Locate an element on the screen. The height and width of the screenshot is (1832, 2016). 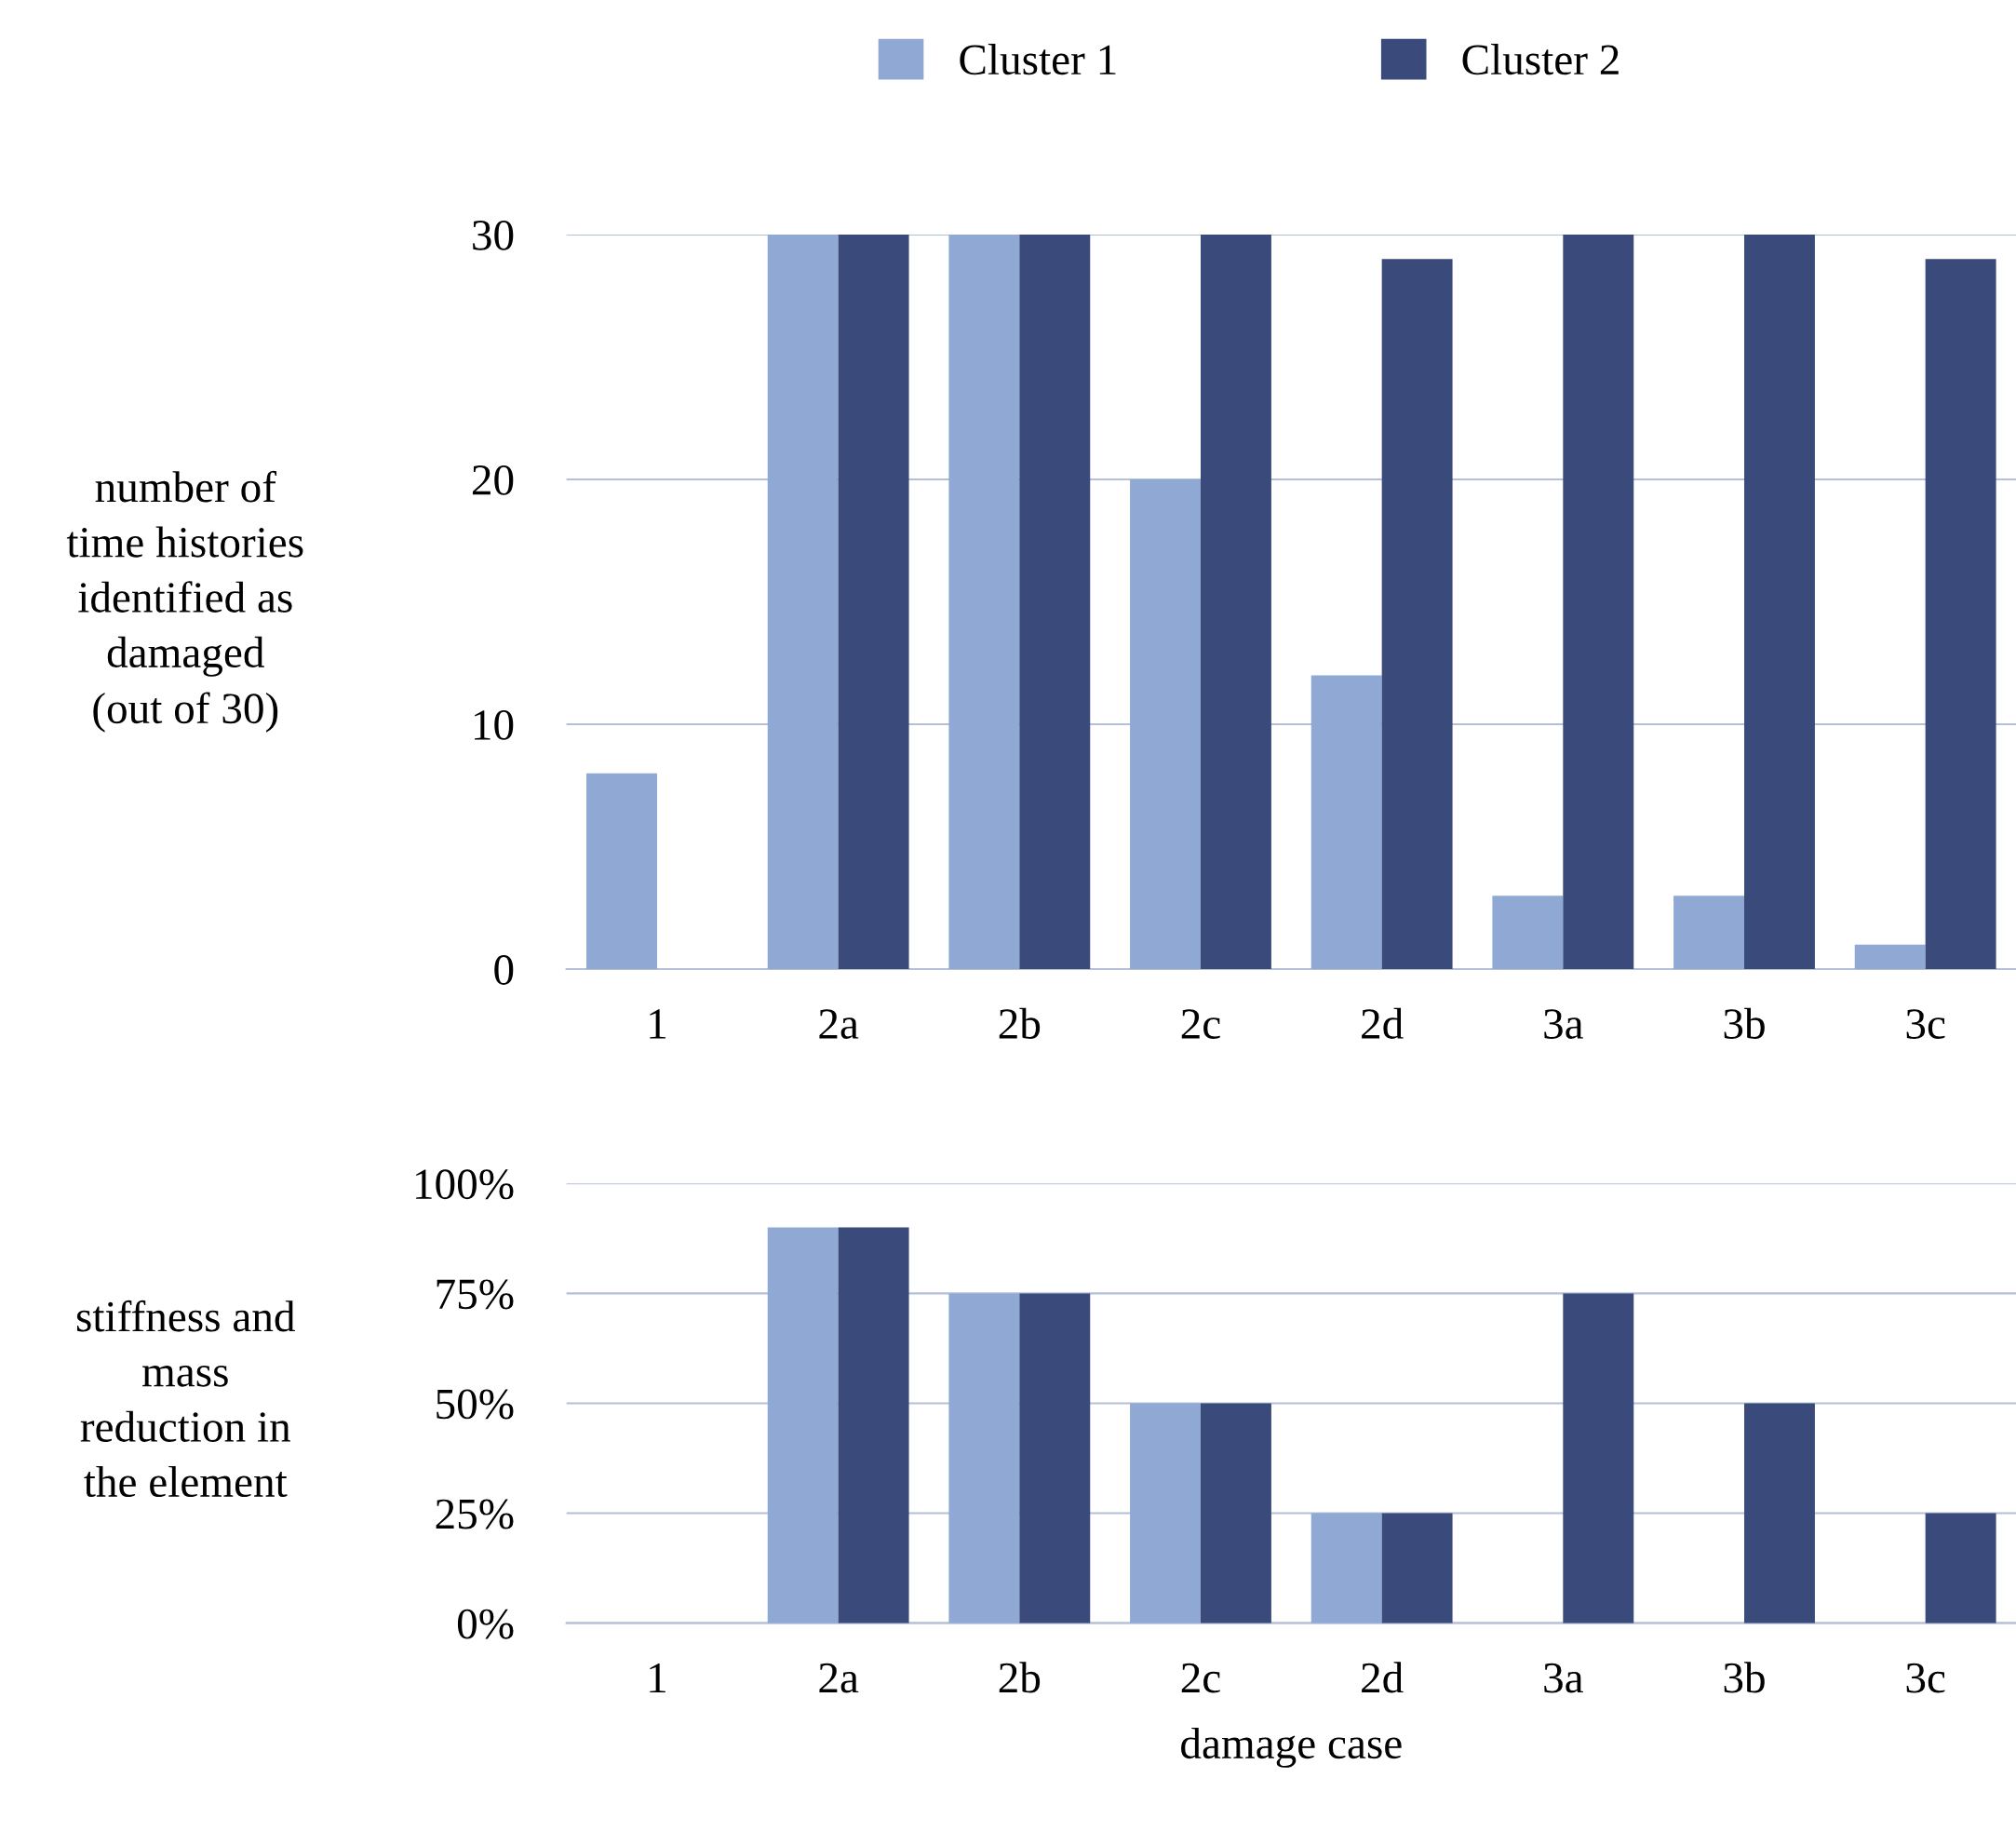
legend-label: Cluster 2 is located at coordinates (1540, 60).